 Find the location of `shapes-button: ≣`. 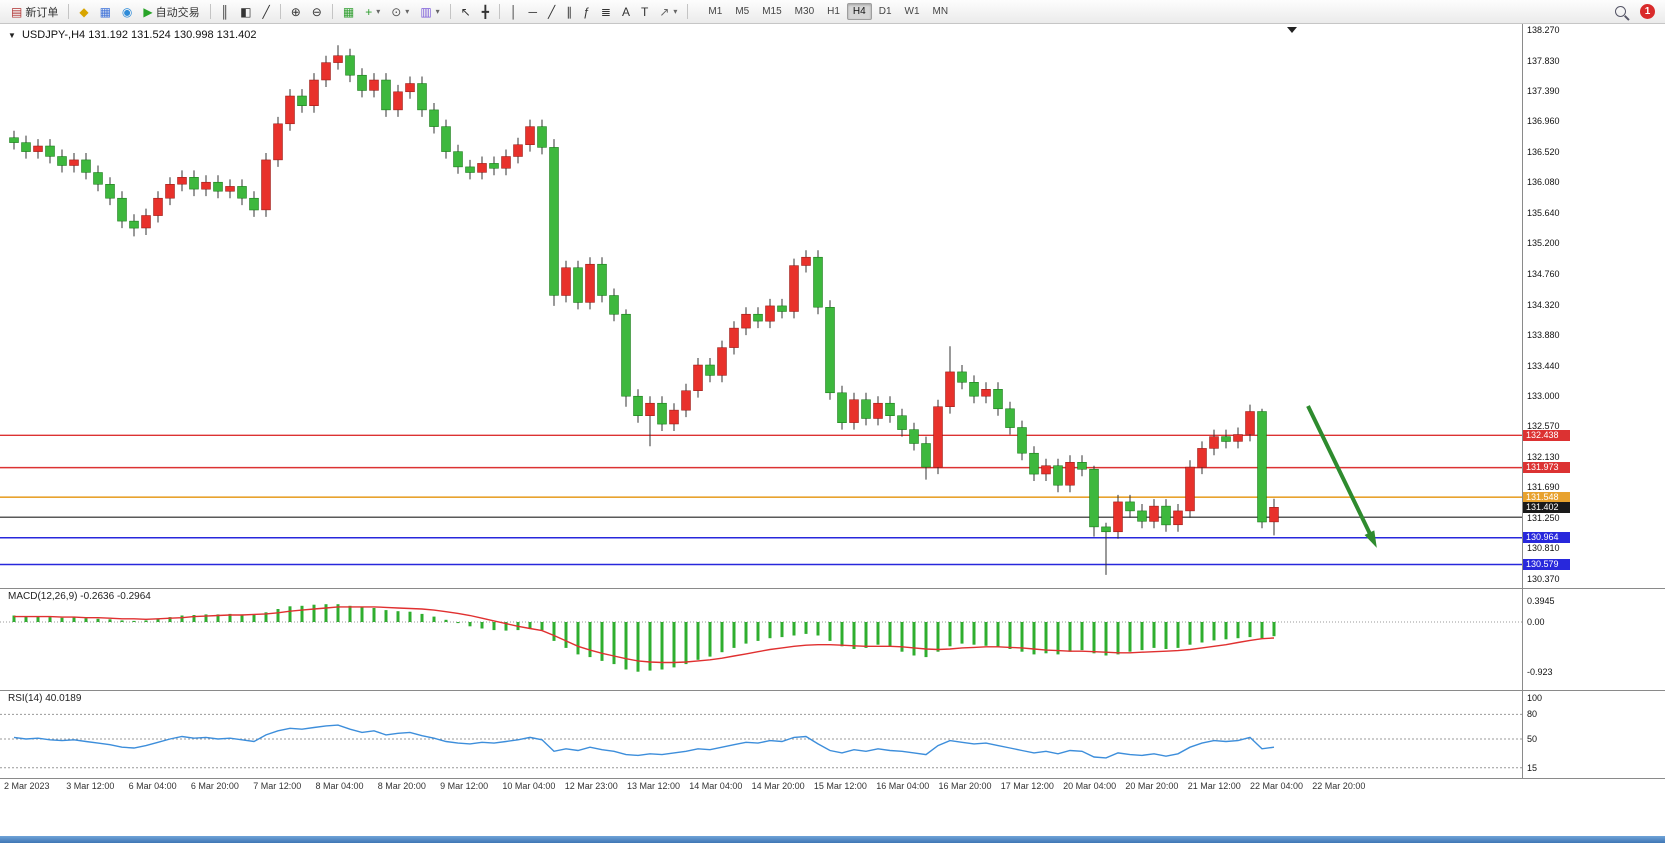

shapes-button: ≣ is located at coordinates (606, 12).